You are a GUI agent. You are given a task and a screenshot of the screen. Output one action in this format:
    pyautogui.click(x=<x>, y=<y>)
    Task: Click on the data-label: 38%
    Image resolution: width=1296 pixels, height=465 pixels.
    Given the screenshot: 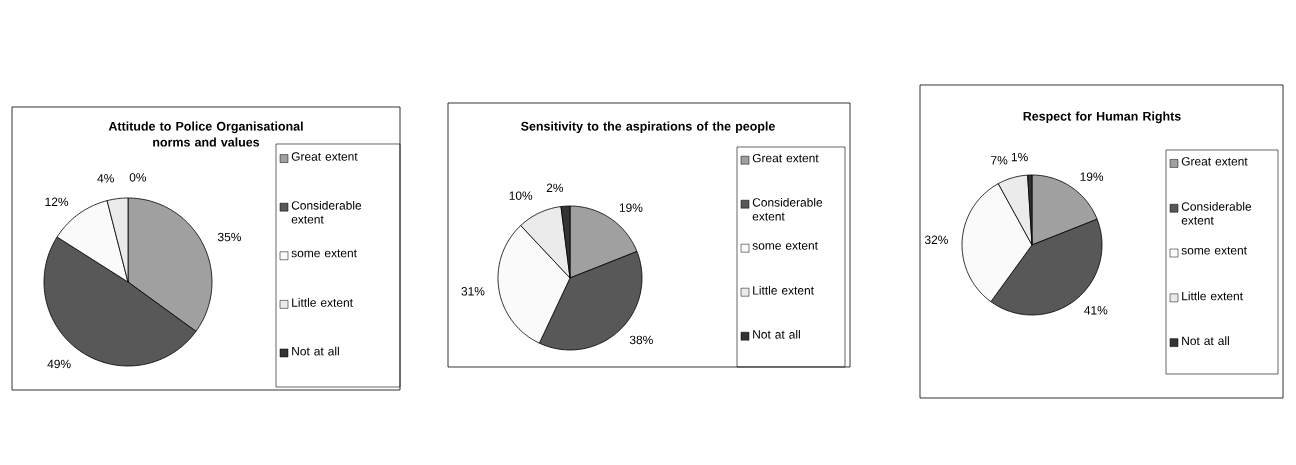 What is the action you would take?
    pyautogui.click(x=641, y=340)
    